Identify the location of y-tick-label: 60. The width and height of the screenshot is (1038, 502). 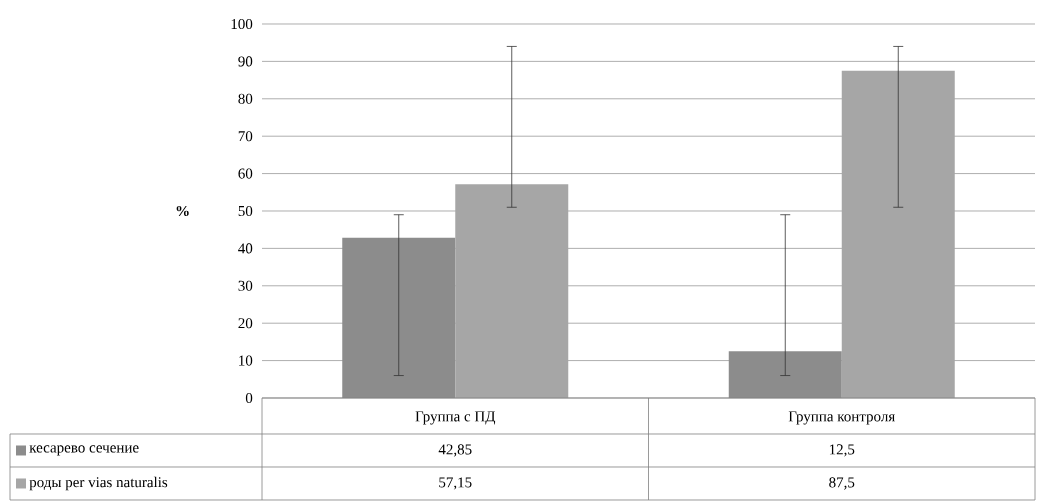
(245, 173).